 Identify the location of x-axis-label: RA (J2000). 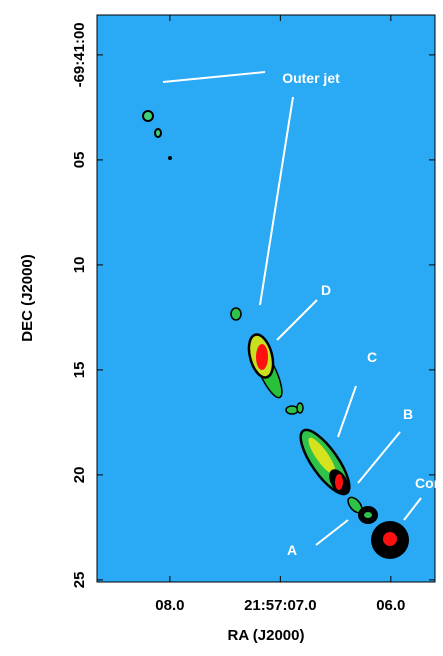
(266, 635).